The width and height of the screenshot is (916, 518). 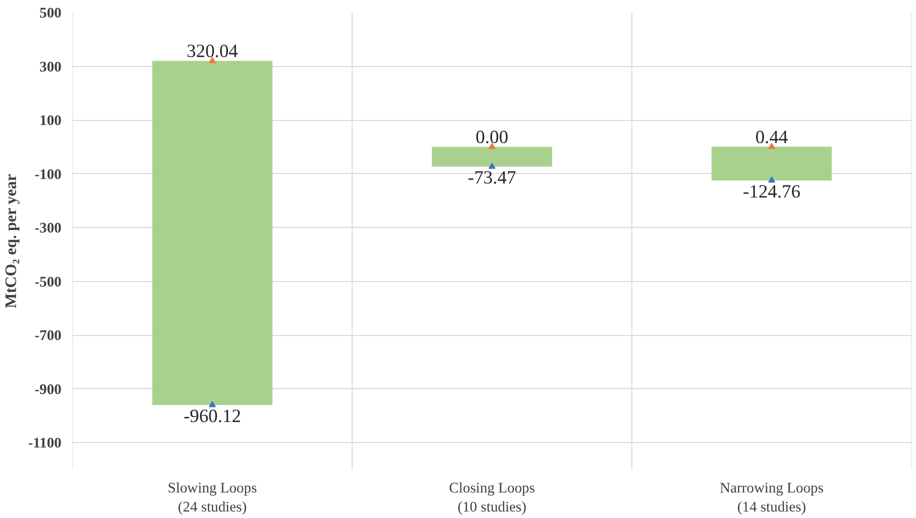 I want to click on y-tick-label: -100, so click(x=48, y=174).